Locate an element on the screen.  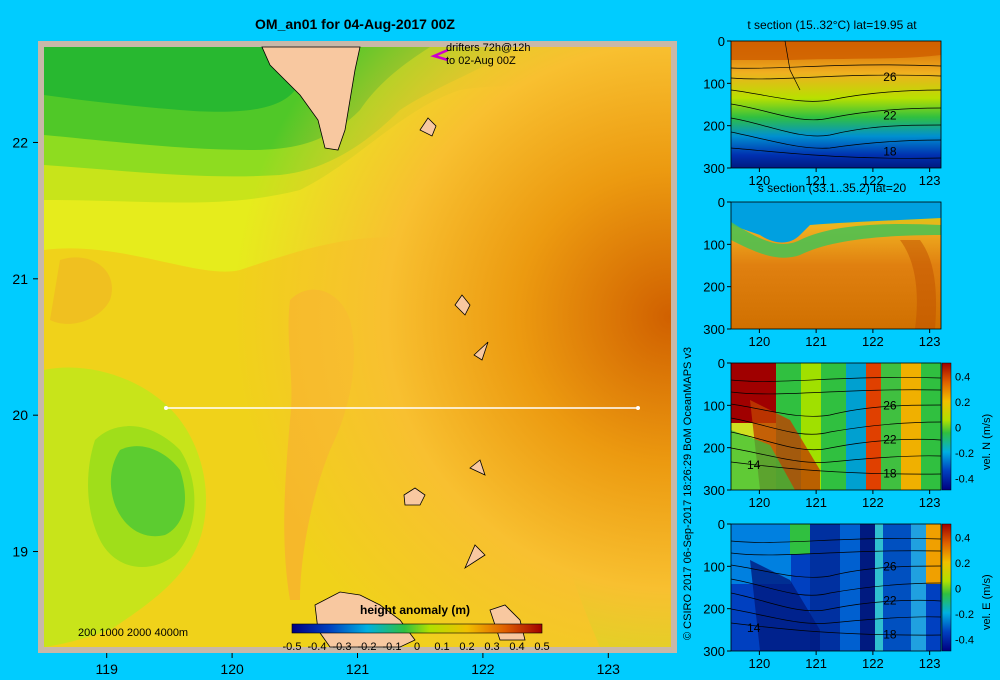
colorbar-tick-label: -0.4 is located at coordinates (317, 647).